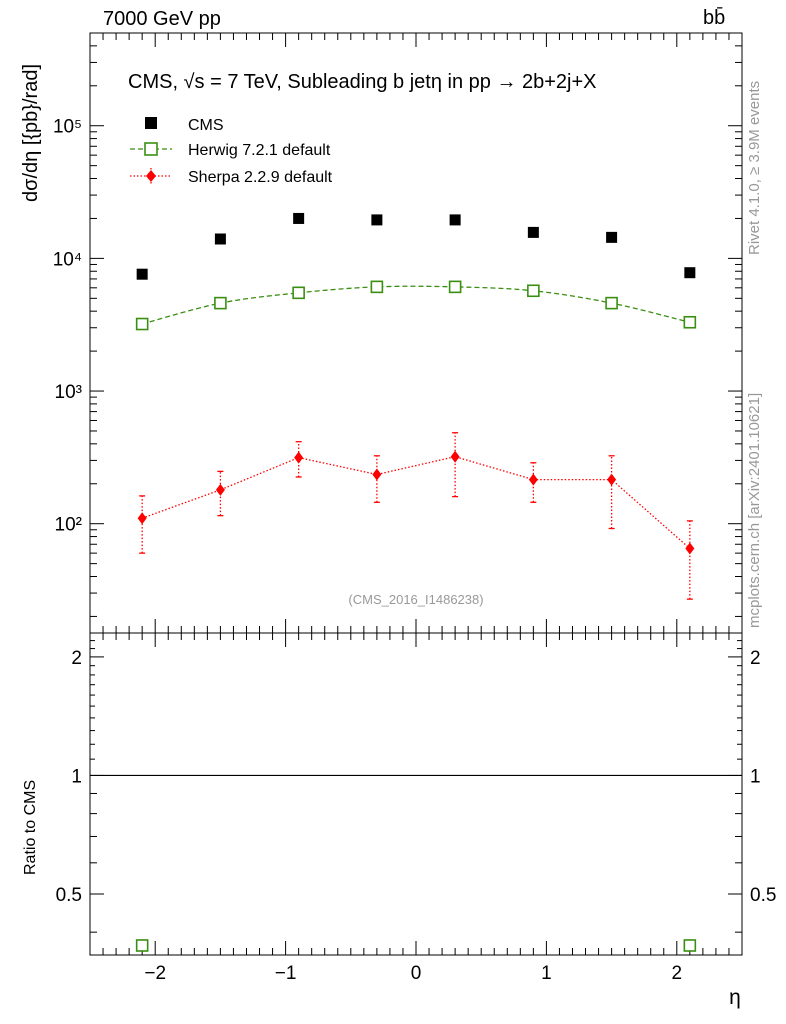 This screenshot has height=1024, width=786. Describe the element at coordinates (754, 167) in the screenshot. I see `rivet-version-label: Rivet 4.1.0, ≥ 3.9M events` at that location.